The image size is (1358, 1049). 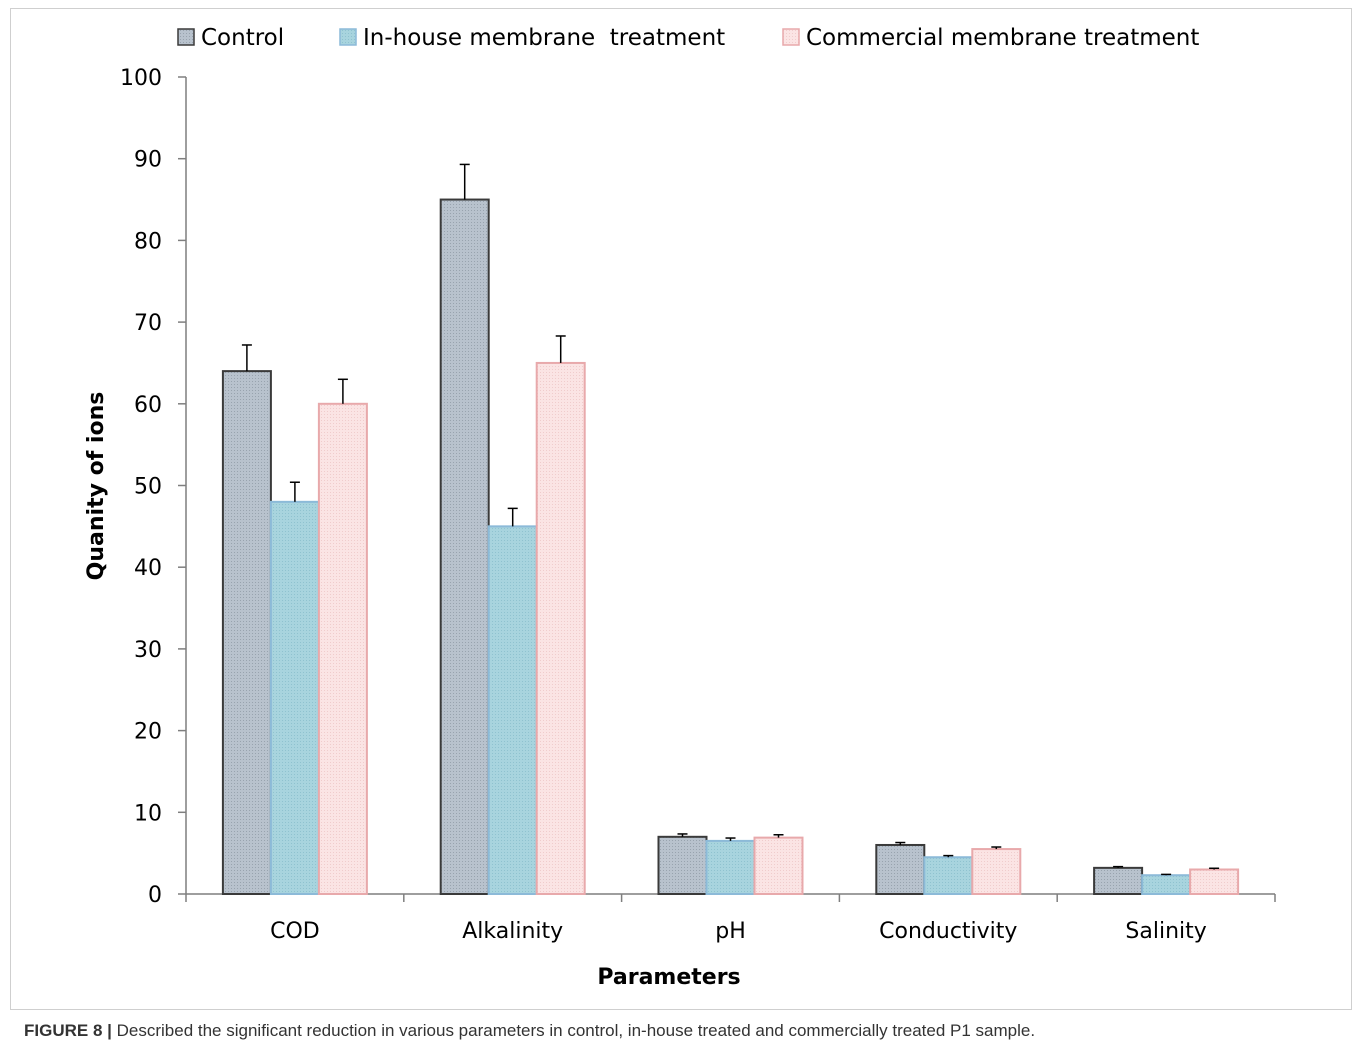 What do you see at coordinates (148, 160) in the screenshot?
I see `y-tick-label: 90` at bounding box center [148, 160].